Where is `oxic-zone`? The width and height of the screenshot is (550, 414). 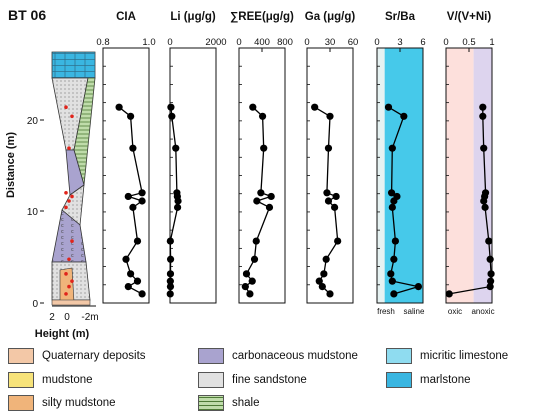 oxic-zone is located at coordinates (460, 175).